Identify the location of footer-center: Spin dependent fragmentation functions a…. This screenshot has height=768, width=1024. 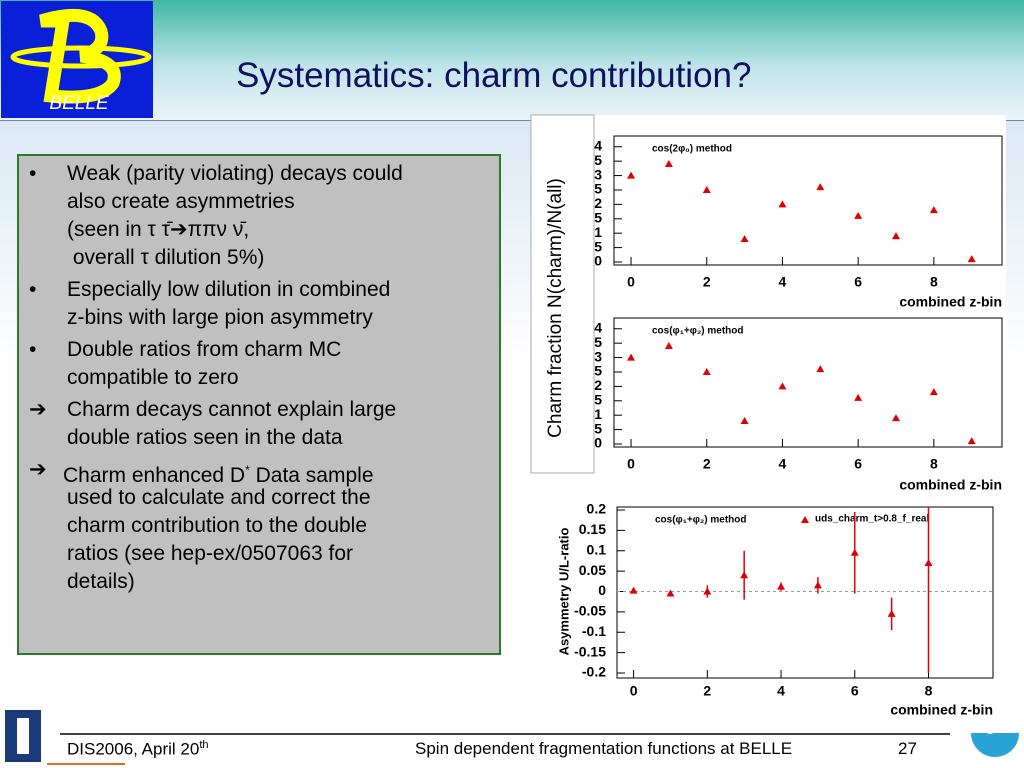
(604, 748).